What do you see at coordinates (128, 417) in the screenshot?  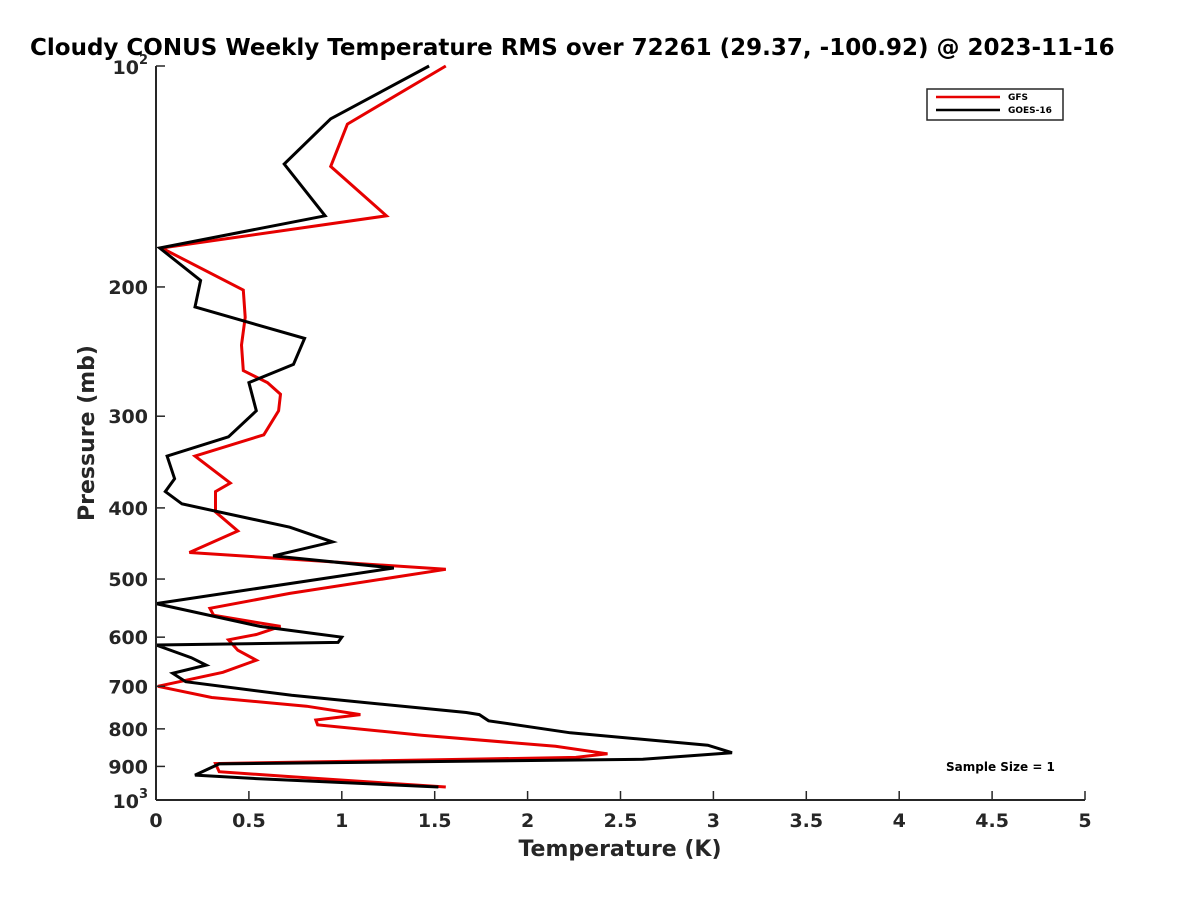 I see `y-tick-label: 300` at bounding box center [128, 417].